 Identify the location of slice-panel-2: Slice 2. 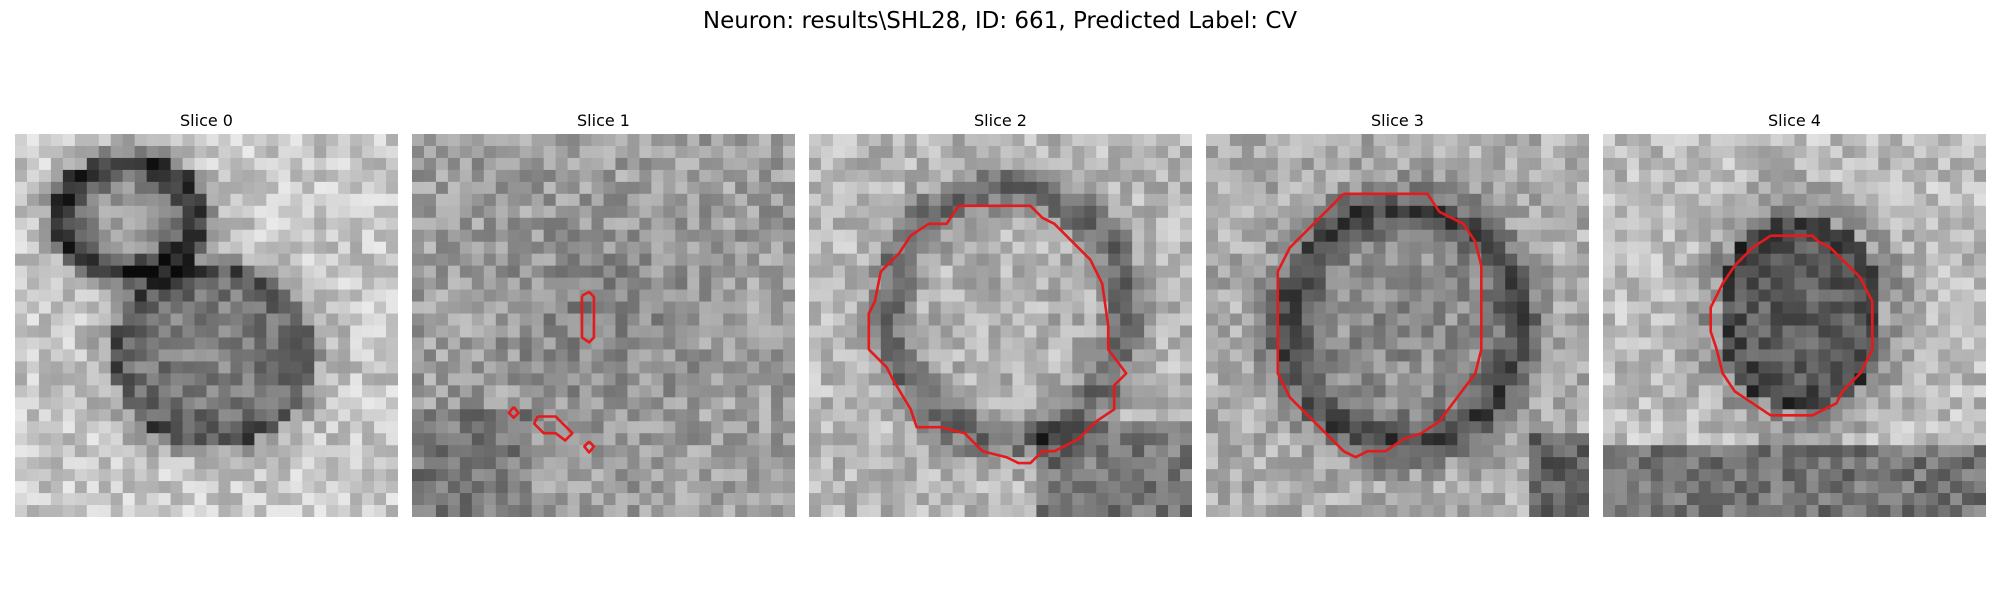
(1000, 313).